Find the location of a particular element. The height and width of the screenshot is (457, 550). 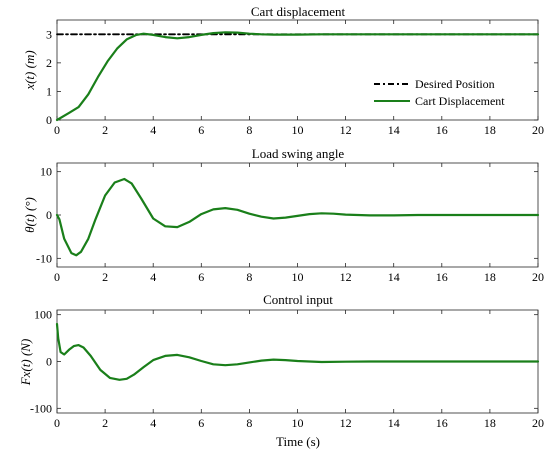

control-input-xtick-label: 12 is located at coordinates (346, 423).